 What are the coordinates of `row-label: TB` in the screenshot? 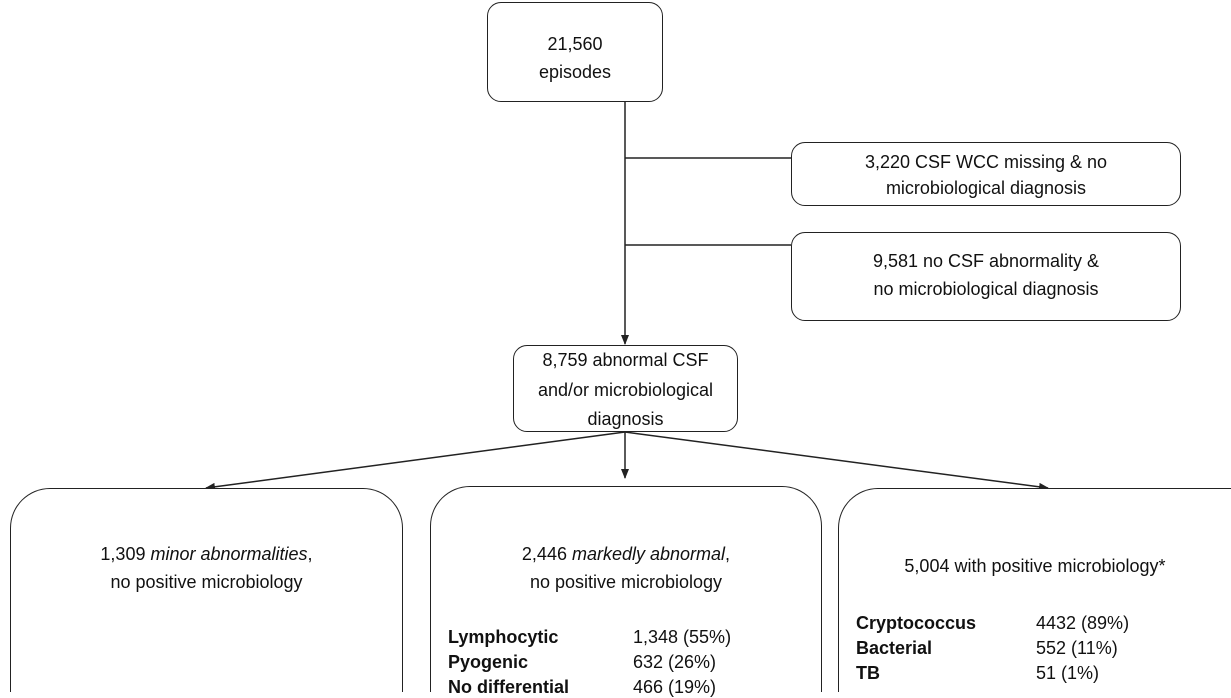 It's located at (868, 673).